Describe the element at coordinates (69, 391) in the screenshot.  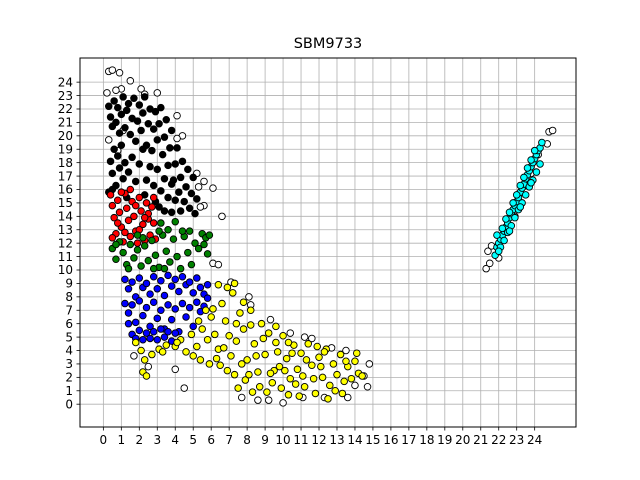
I see `y-tick-label: 1` at that location.